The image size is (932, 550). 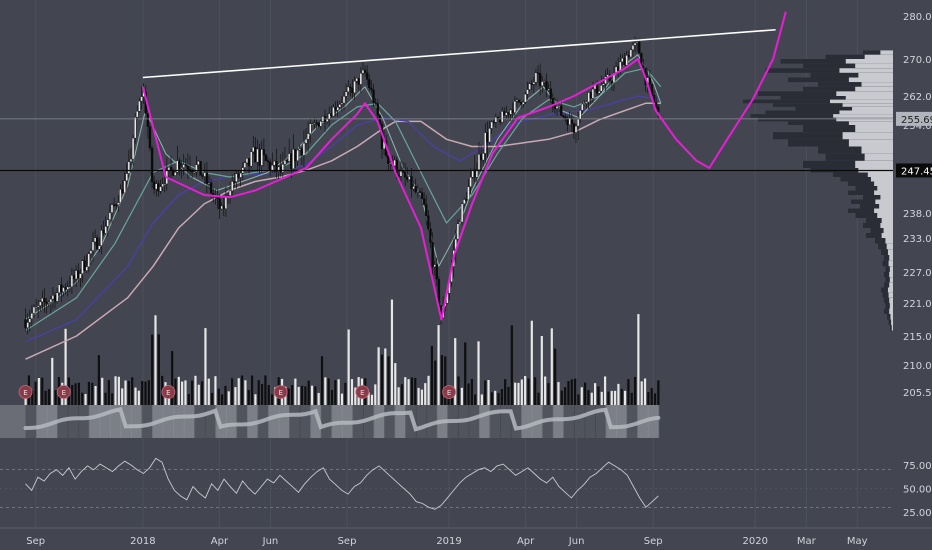 I want to click on earnings-marker: E, so click(x=63, y=392).